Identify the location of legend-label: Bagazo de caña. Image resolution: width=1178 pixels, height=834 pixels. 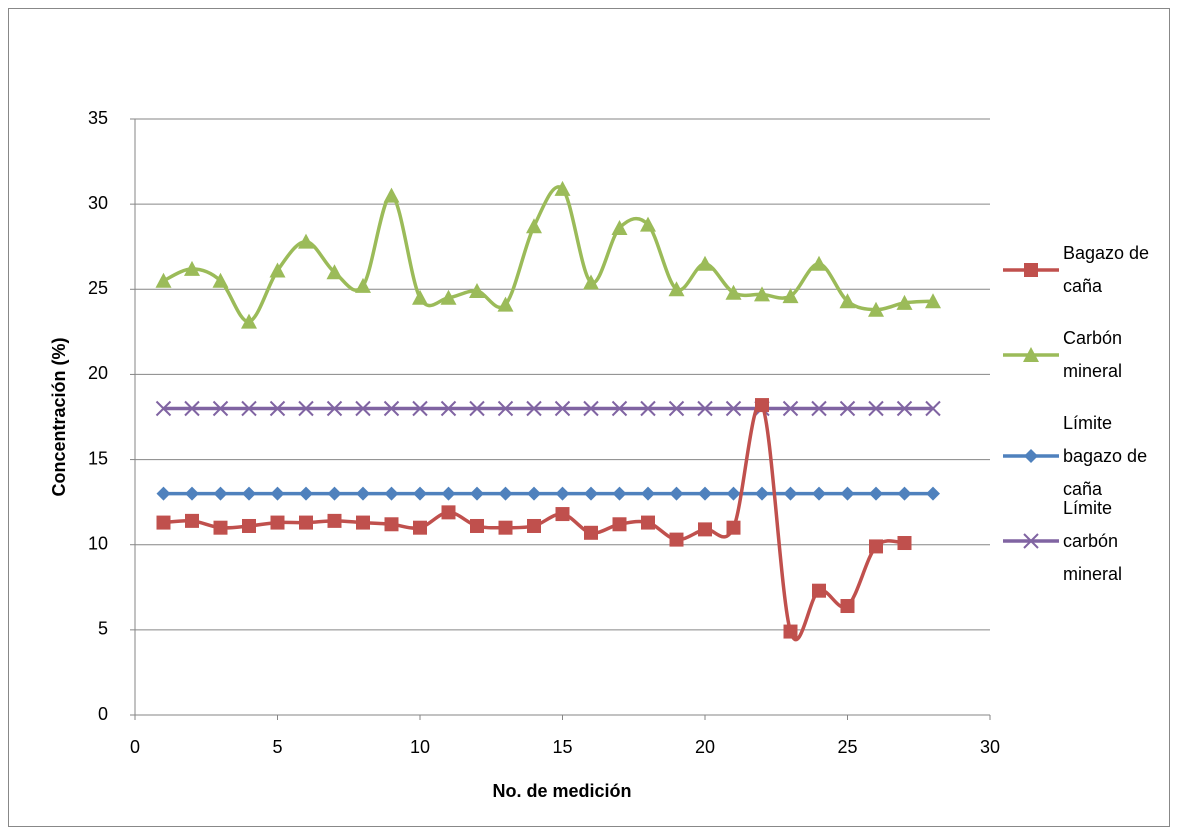
(1106, 269).